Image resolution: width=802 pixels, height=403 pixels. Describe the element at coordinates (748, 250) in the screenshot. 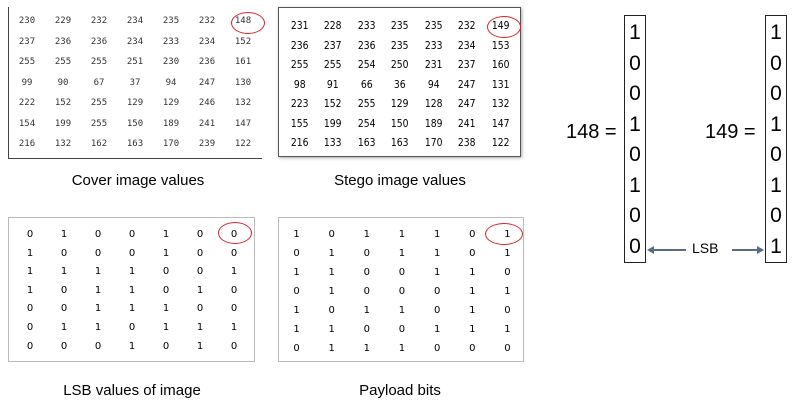

I see `right-arrow-icon` at that location.